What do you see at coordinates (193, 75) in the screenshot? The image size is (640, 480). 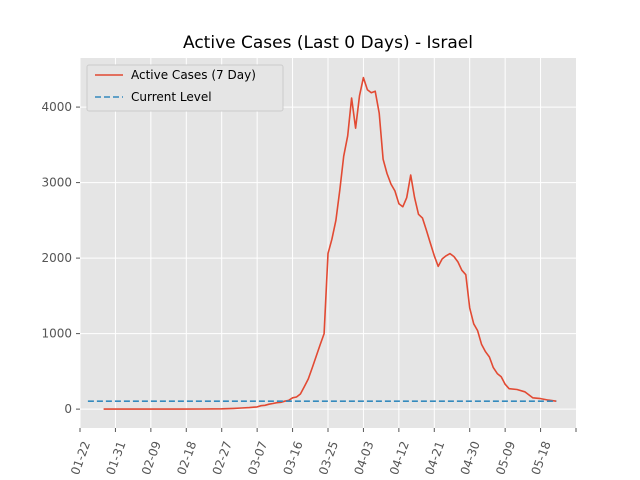 I see `legend-label-active-cases: Active Cases (7 Day)` at bounding box center [193, 75].